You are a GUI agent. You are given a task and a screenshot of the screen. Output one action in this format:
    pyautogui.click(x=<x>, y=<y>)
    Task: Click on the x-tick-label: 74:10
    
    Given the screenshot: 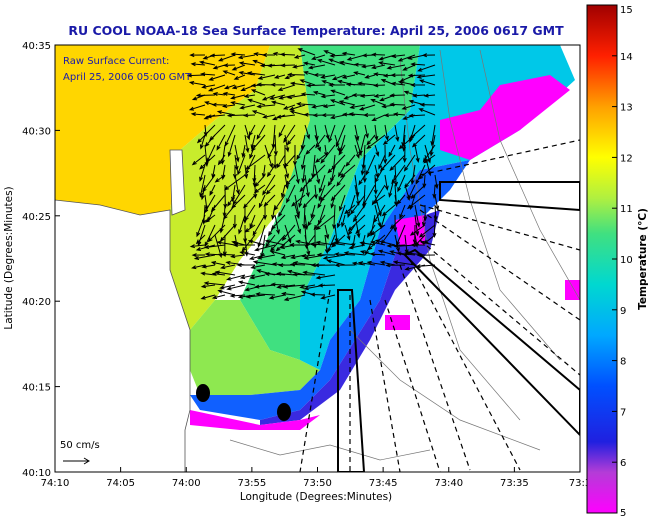 What is the action you would take?
    pyautogui.click(x=55, y=483)
    